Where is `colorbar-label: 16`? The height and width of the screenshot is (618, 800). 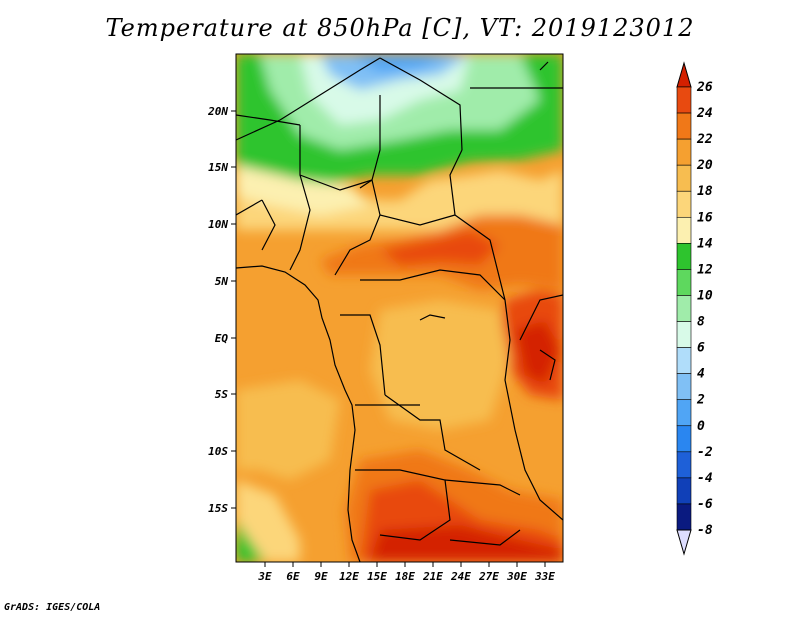
colorbar-label: 16 is located at coordinates (705, 217).